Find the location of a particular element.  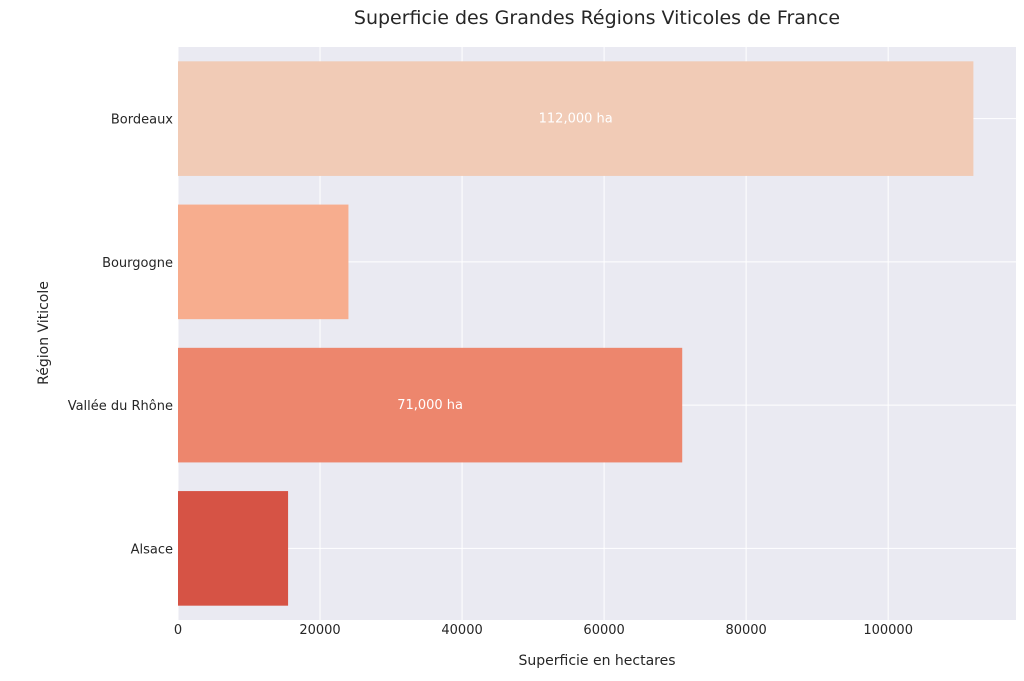

y-axis-label: Région Viticole is located at coordinates (44, 333).